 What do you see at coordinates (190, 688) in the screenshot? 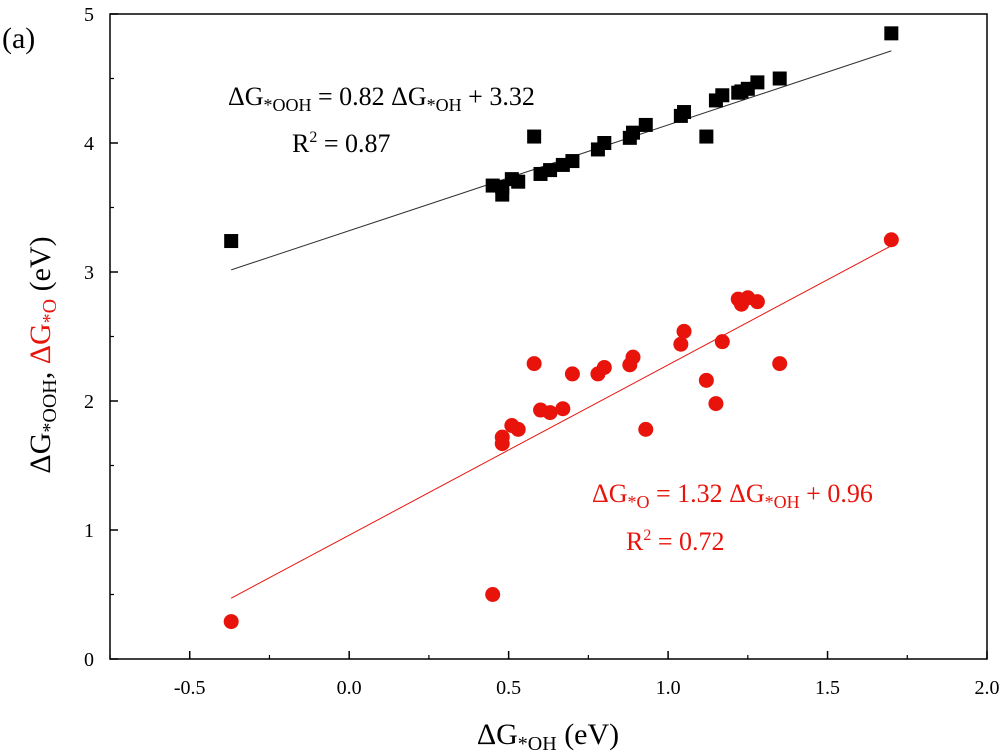
I see `x-tick-label: -0.5` at bounding box center [190, 688].